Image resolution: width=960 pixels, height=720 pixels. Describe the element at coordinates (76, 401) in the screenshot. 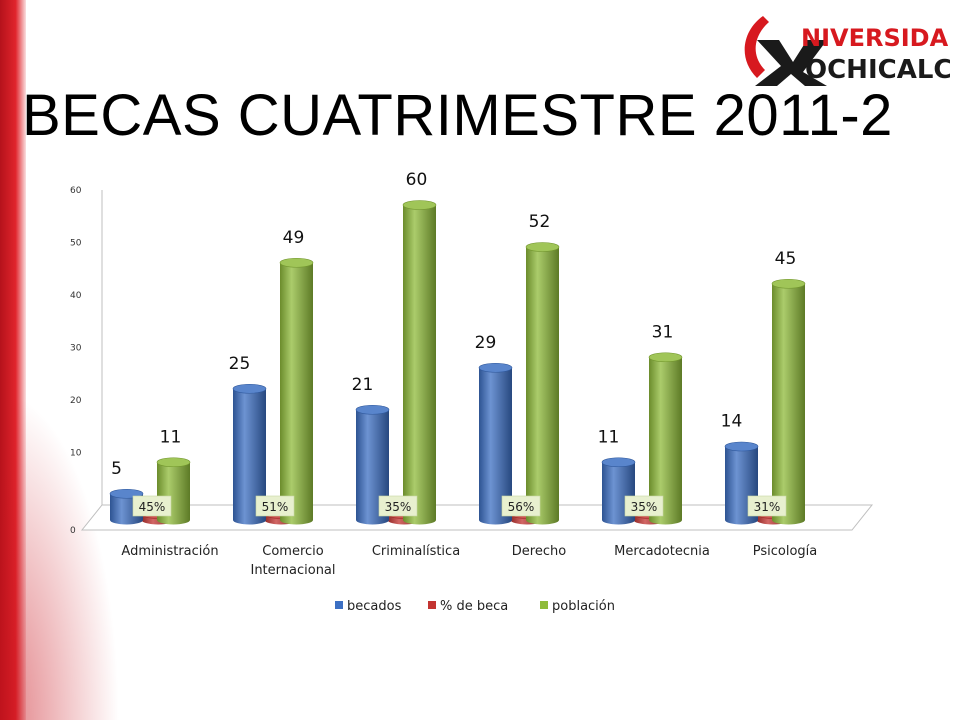

I see `y-tick-label: 20` at that location.